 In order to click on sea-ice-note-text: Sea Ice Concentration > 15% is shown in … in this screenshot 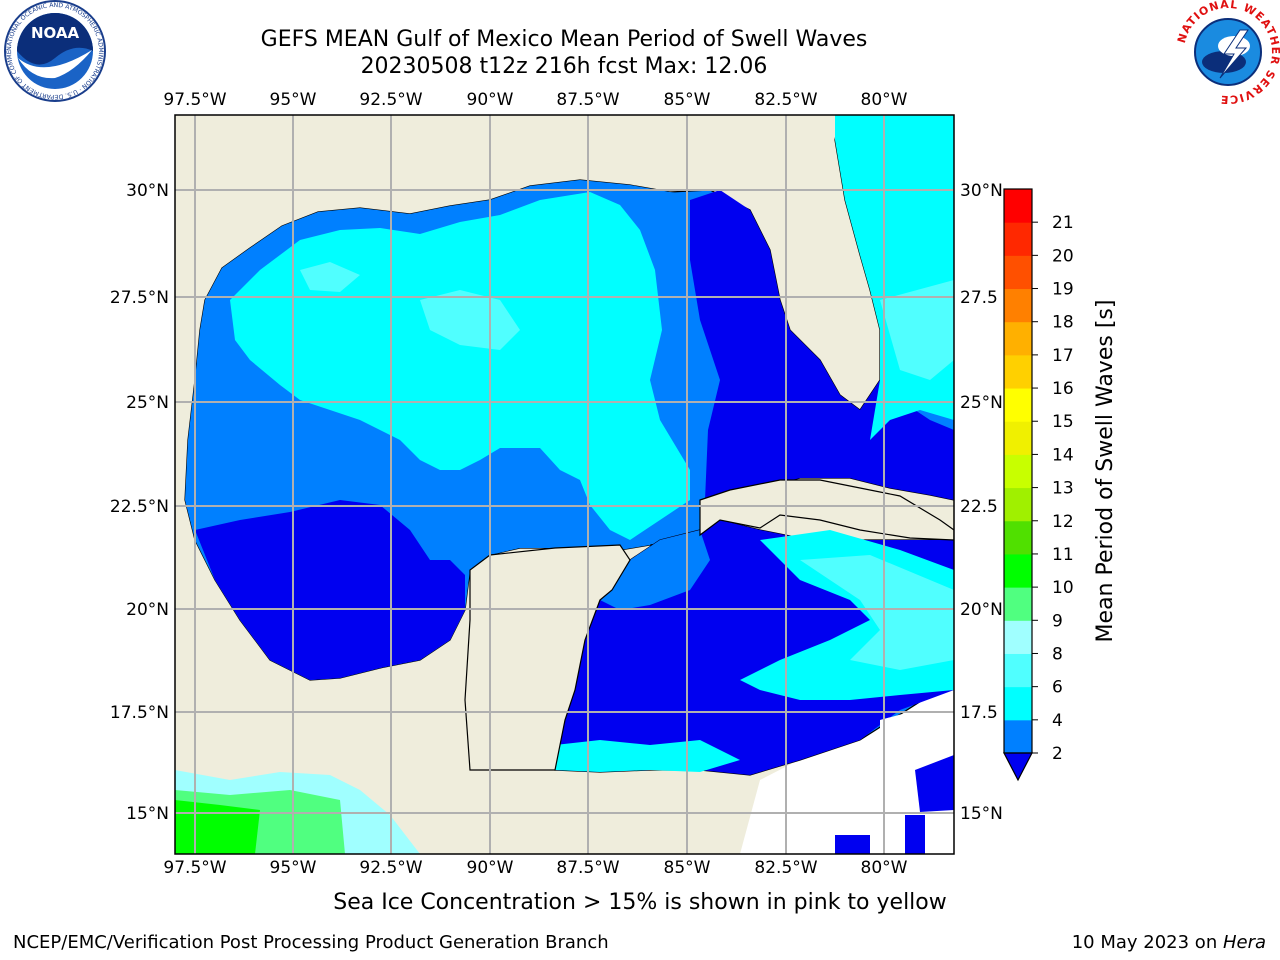, I will do `click(640, 902)`.